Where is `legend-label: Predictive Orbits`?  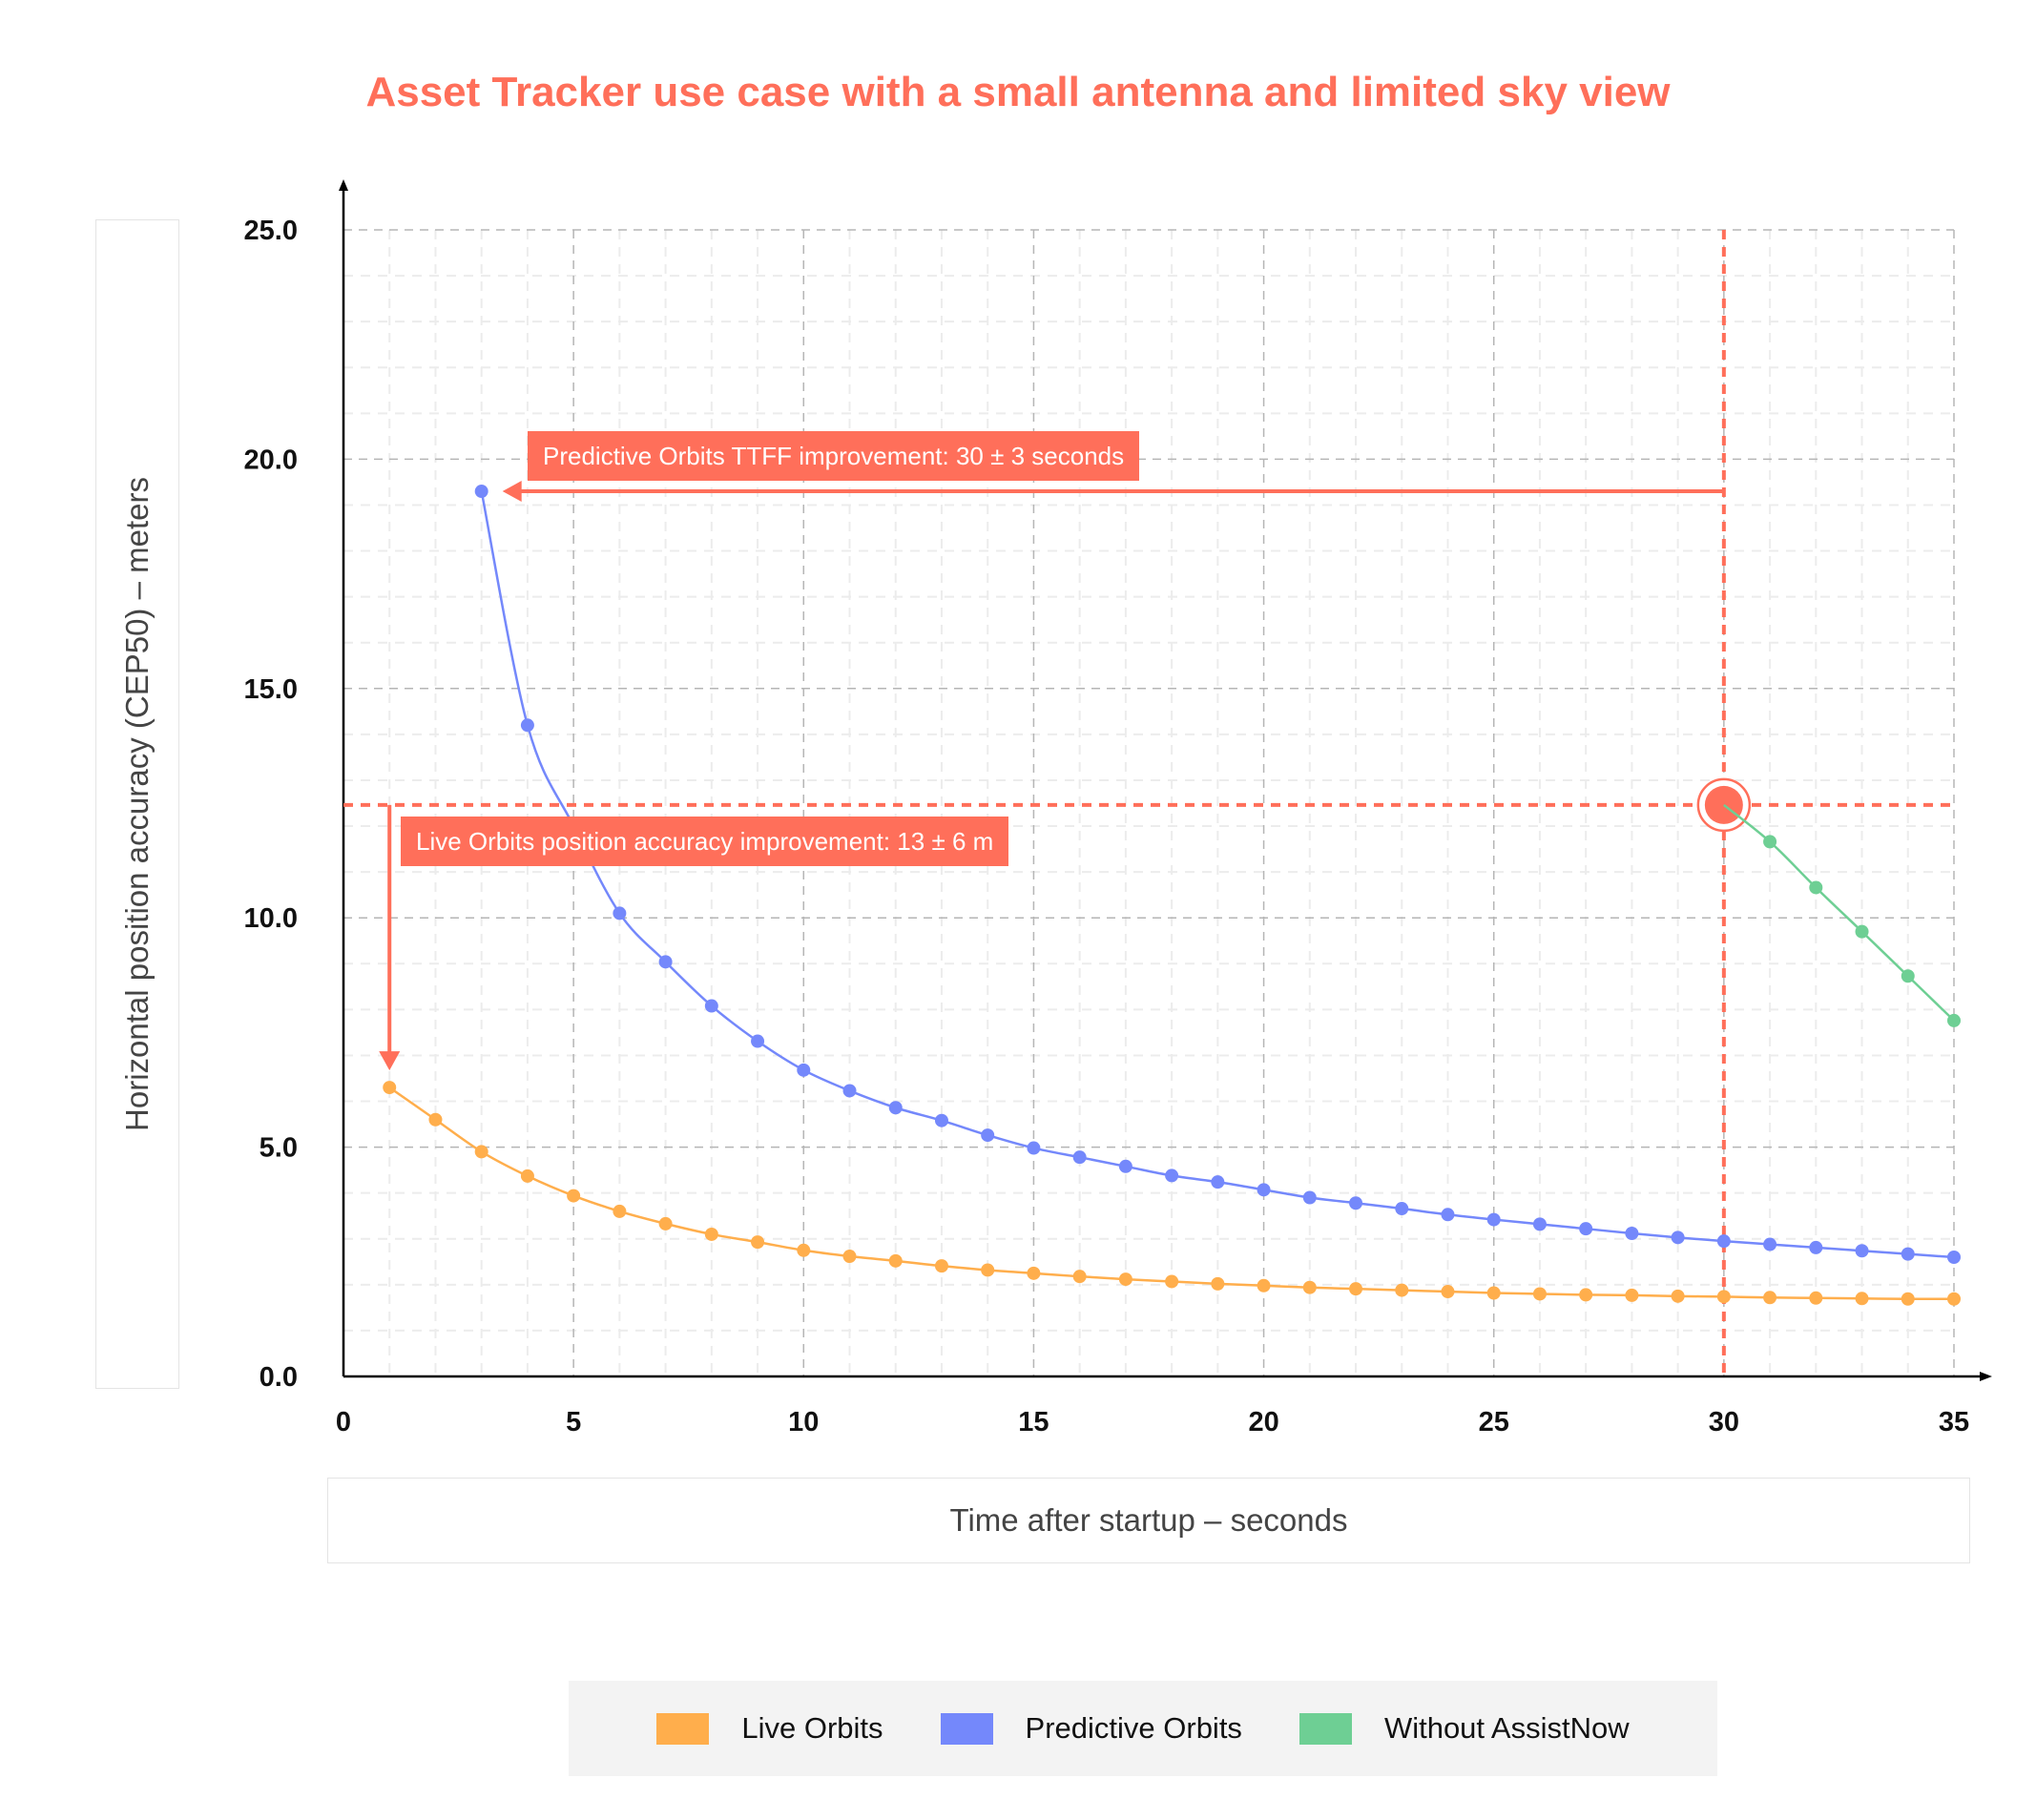
legend-label: Predictive Orbits is located at coordinates (1133, 1728).